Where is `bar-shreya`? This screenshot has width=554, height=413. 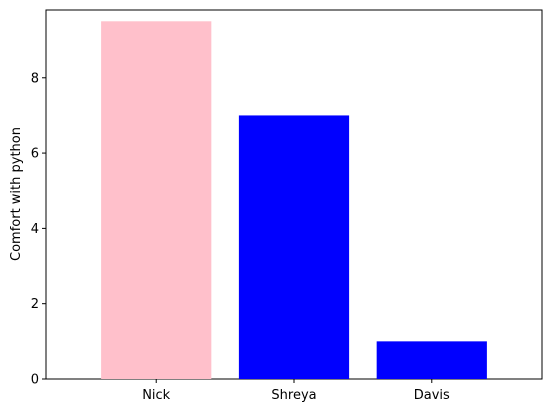
bar-shreya is located at coordinates (294, 247).